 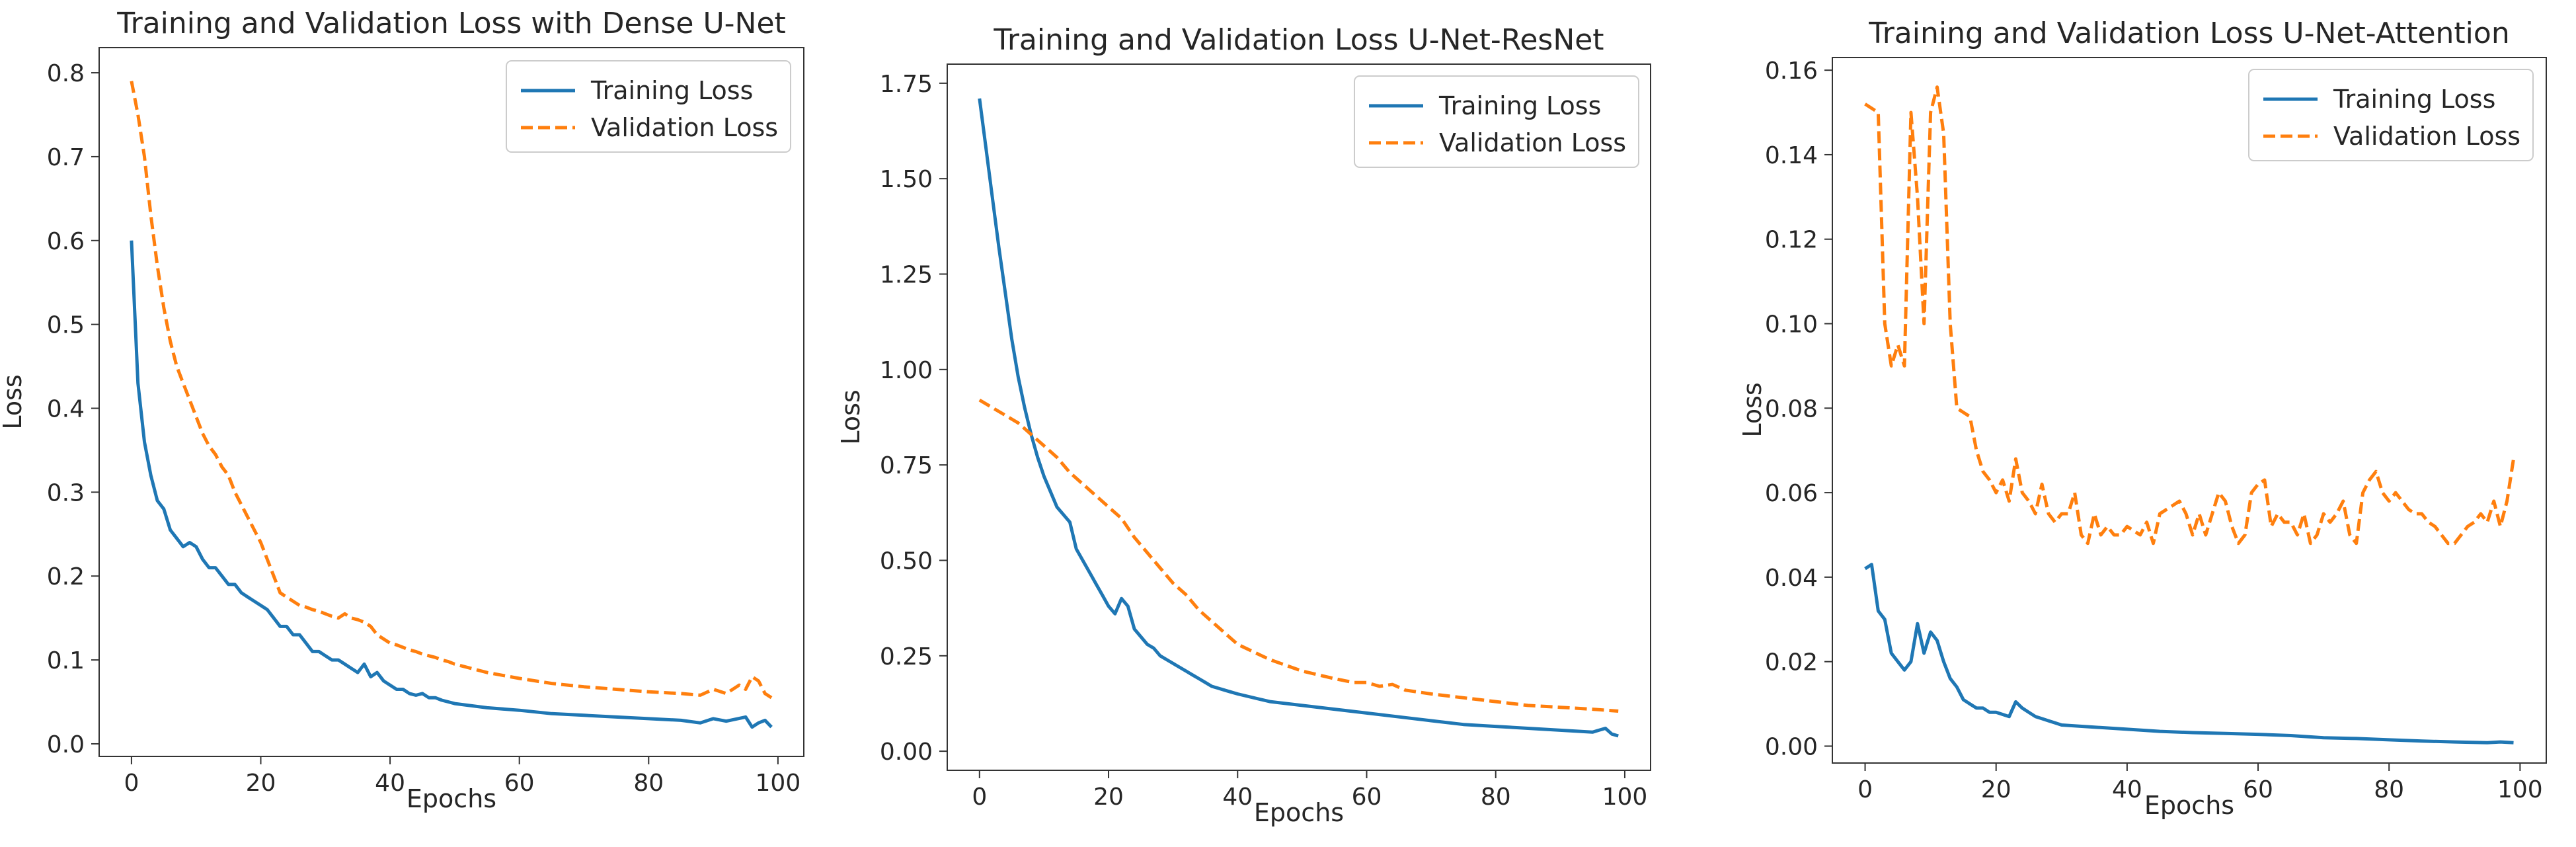 I want to click on y-tick-label: 0.06, so click(x=1791, y=493).